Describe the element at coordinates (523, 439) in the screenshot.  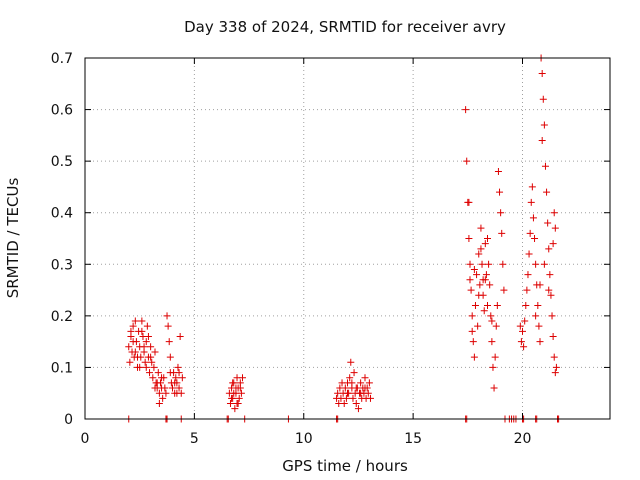
I see `x-tick-label: 20` at that location.